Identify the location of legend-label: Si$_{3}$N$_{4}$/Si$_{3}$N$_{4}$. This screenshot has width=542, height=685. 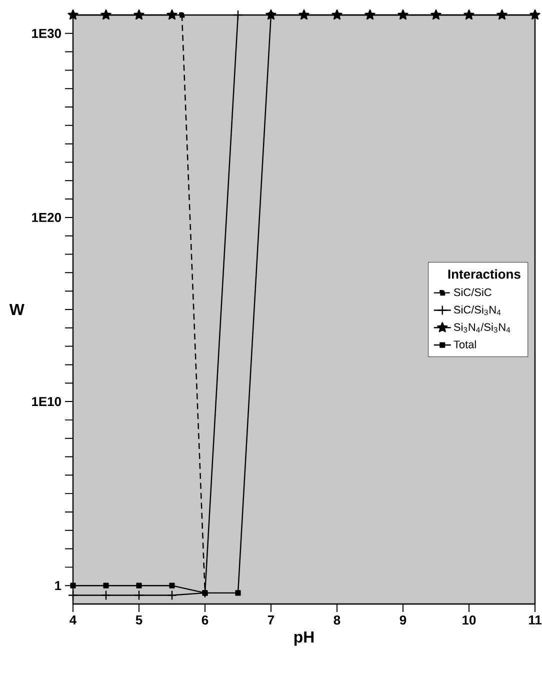
(482, 327).